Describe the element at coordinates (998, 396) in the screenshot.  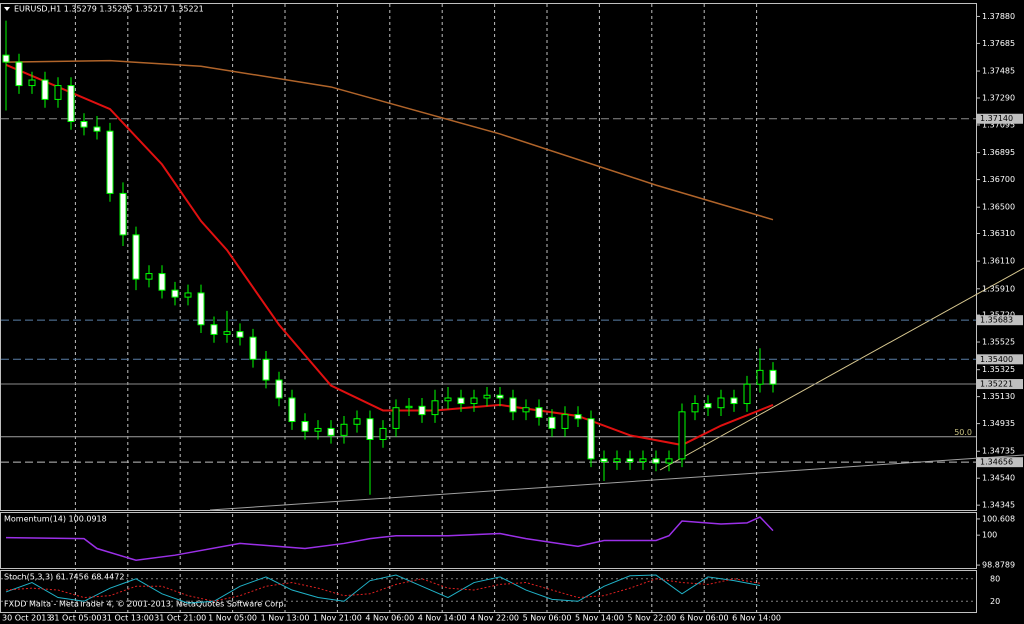
I see `y-tick-label: 1.35130` at that location.